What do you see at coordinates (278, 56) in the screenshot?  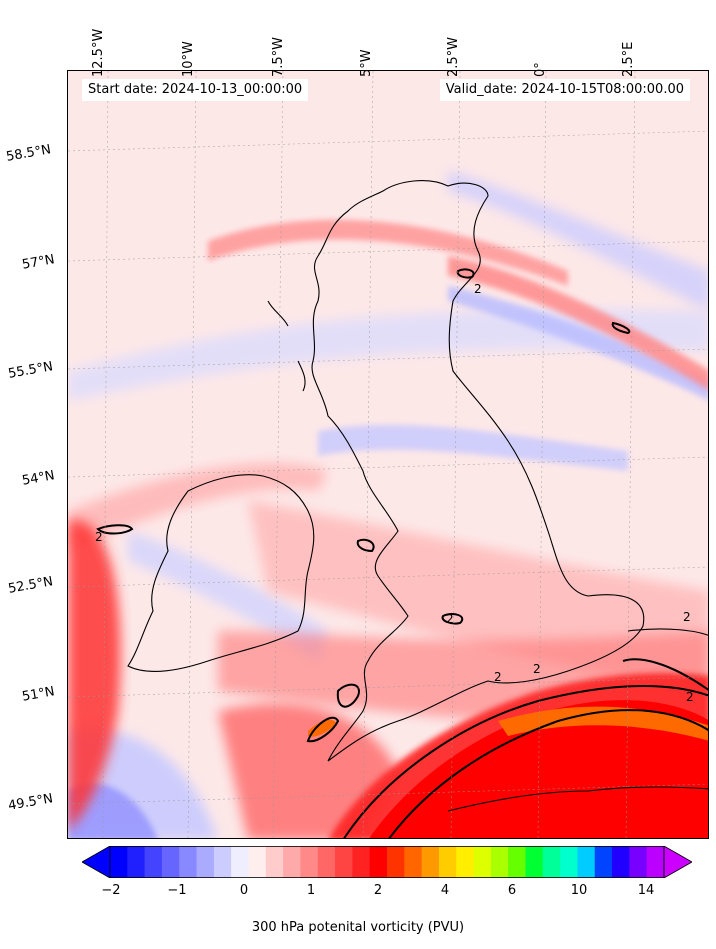 I see `lon-label: 7.5°W` at bounding box center [278, 56].